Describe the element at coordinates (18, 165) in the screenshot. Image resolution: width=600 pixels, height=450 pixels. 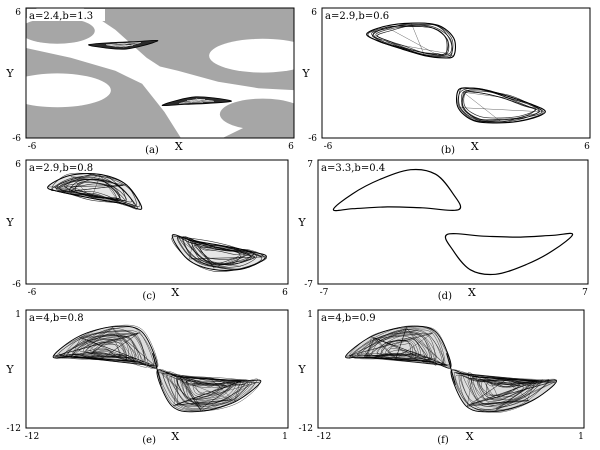
I see `y-tick-label: 6` at that location.